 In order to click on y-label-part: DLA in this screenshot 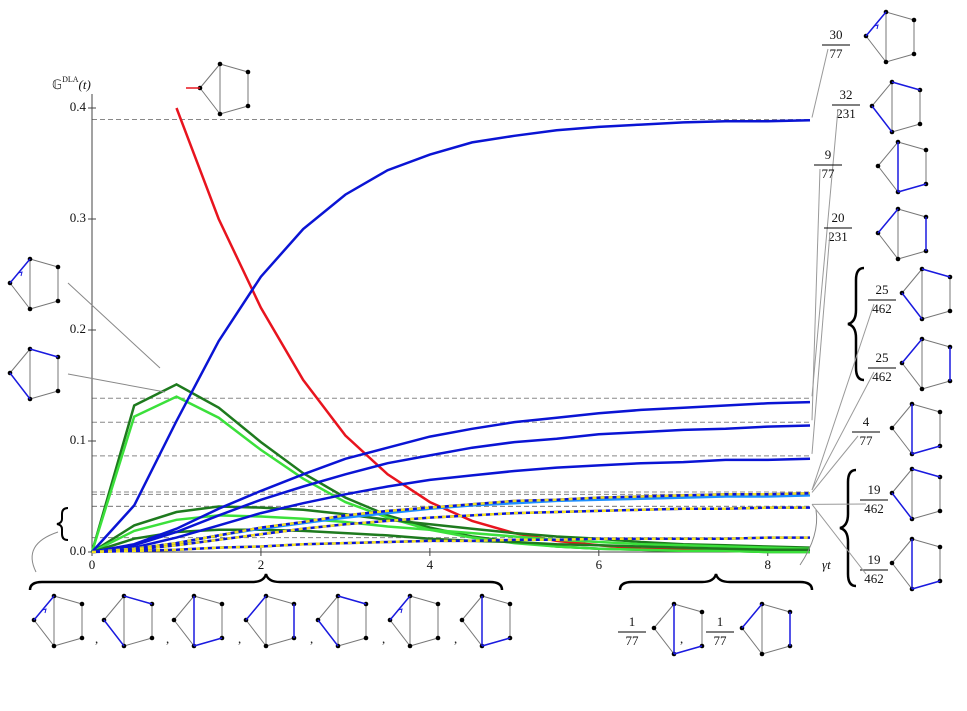, I will do `click(70, 79)`.